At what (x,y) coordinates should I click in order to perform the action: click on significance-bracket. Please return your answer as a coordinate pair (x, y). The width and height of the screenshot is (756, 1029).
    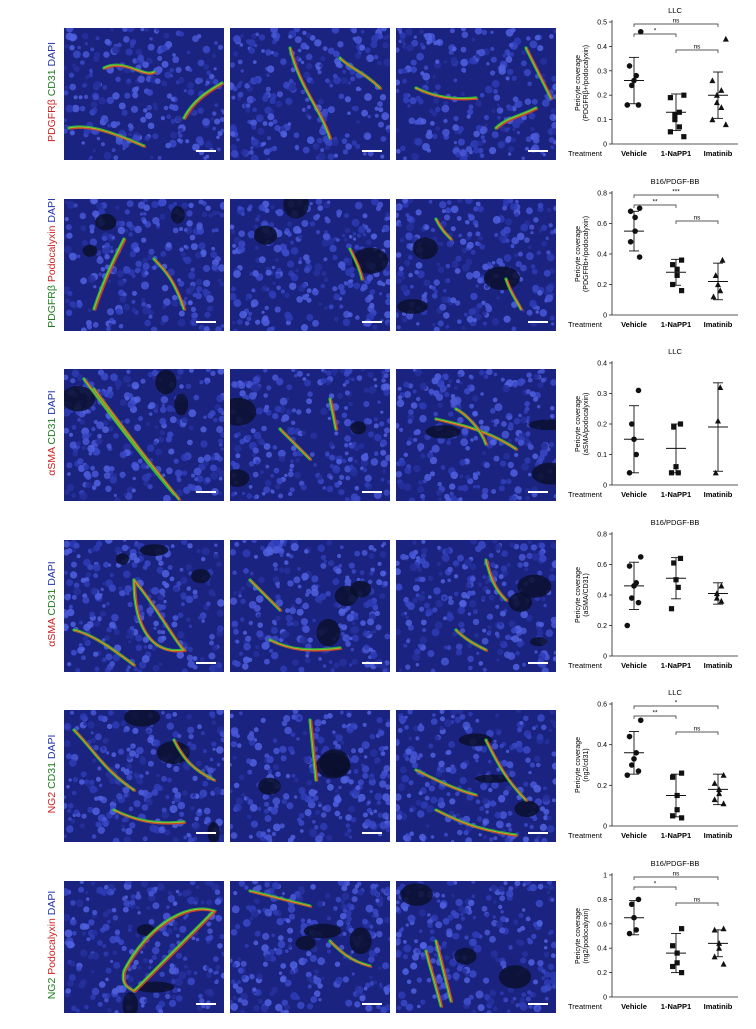
    Looking at the image, I should click on (697, 733).